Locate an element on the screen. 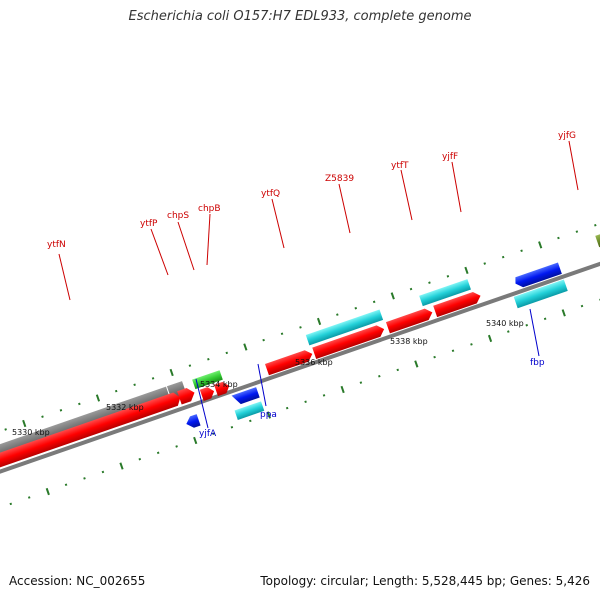 Image resolution: width=600 pixels, height=600 pixels. gene-label-yjfF: yjfF is located at coordinates (450, 157).